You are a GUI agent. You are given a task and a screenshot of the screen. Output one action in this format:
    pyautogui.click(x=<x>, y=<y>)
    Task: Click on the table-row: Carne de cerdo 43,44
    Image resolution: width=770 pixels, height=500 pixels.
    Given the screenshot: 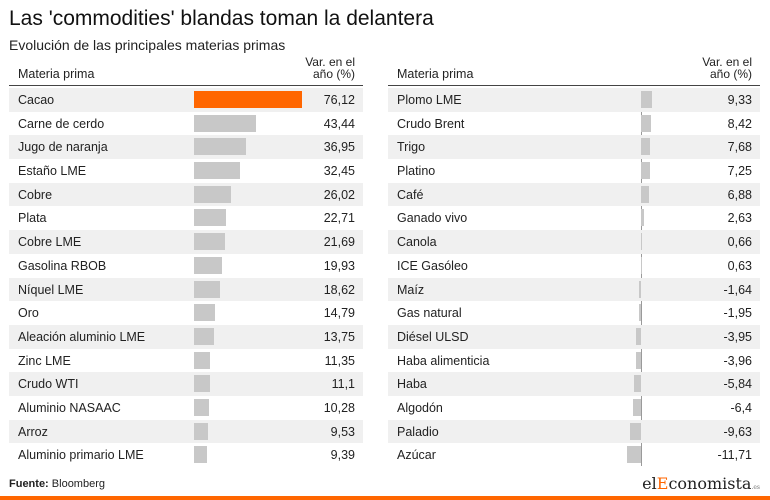 What is the action you would take?
    pyautogui.click(x=186, y=124)
    